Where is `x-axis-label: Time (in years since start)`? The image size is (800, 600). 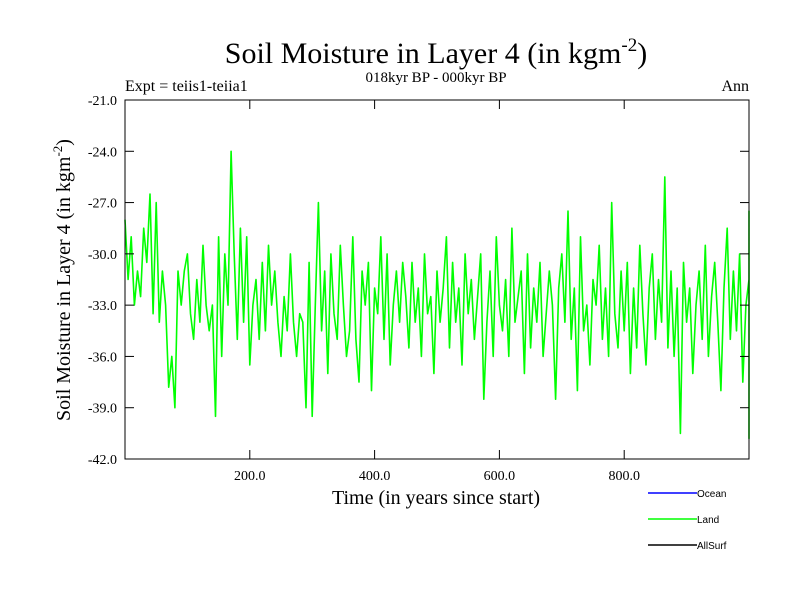 x-axis-label: Time (in years since start) is located at coordinates (436, 498).